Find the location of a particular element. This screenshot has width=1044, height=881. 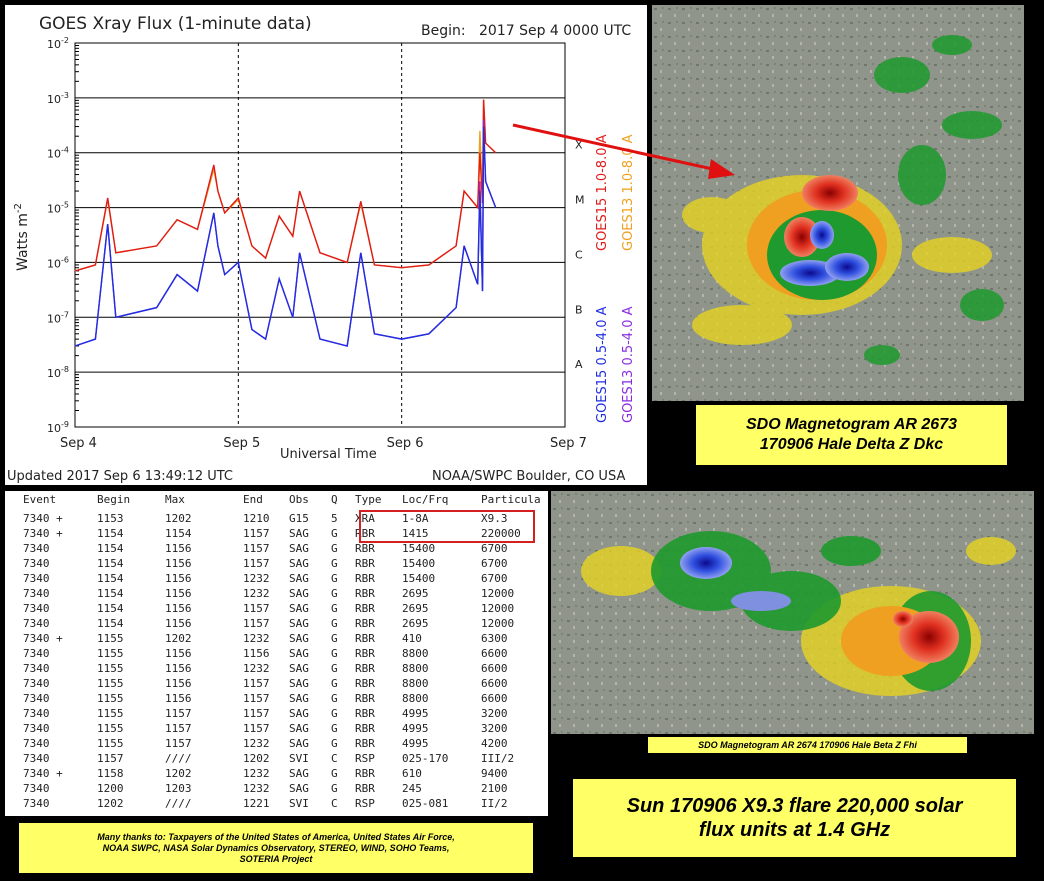

table-cell: 7340 + is located at coordinates (43, 533).